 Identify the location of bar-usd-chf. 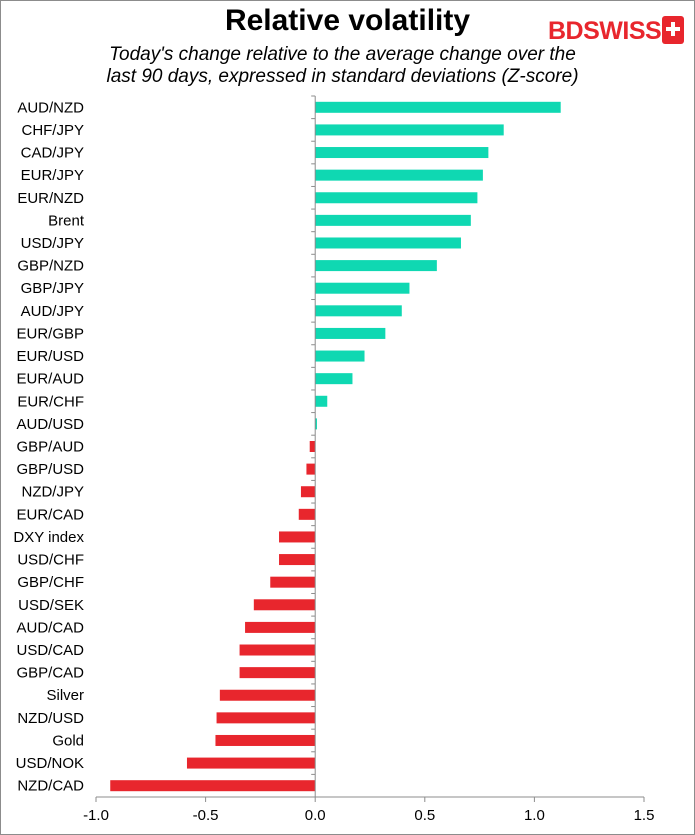
(297, 560).